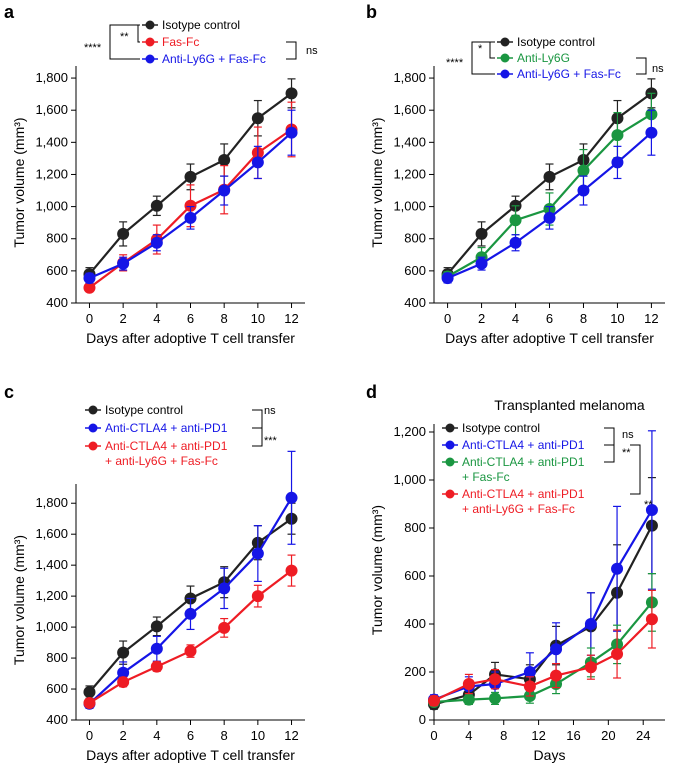 This screenshot has height=766, width=697. What do you see at coordinates (415, 238) in the screenshot?
I see `y-tick-label: 800` at bounding box center [415, 238].